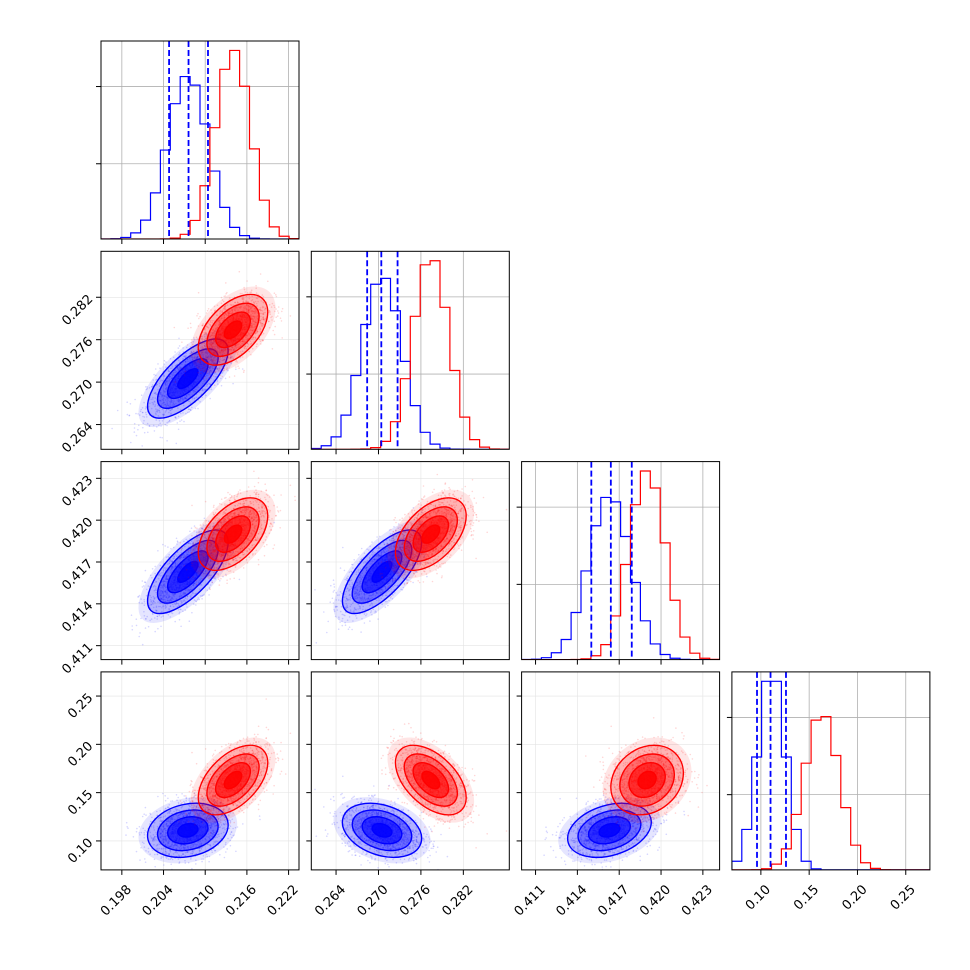 The width and height of the screenshot is (970, 970). I want to click on panel-3-1: 0.264 0.270 0.276 0.282, so click(408, 795).